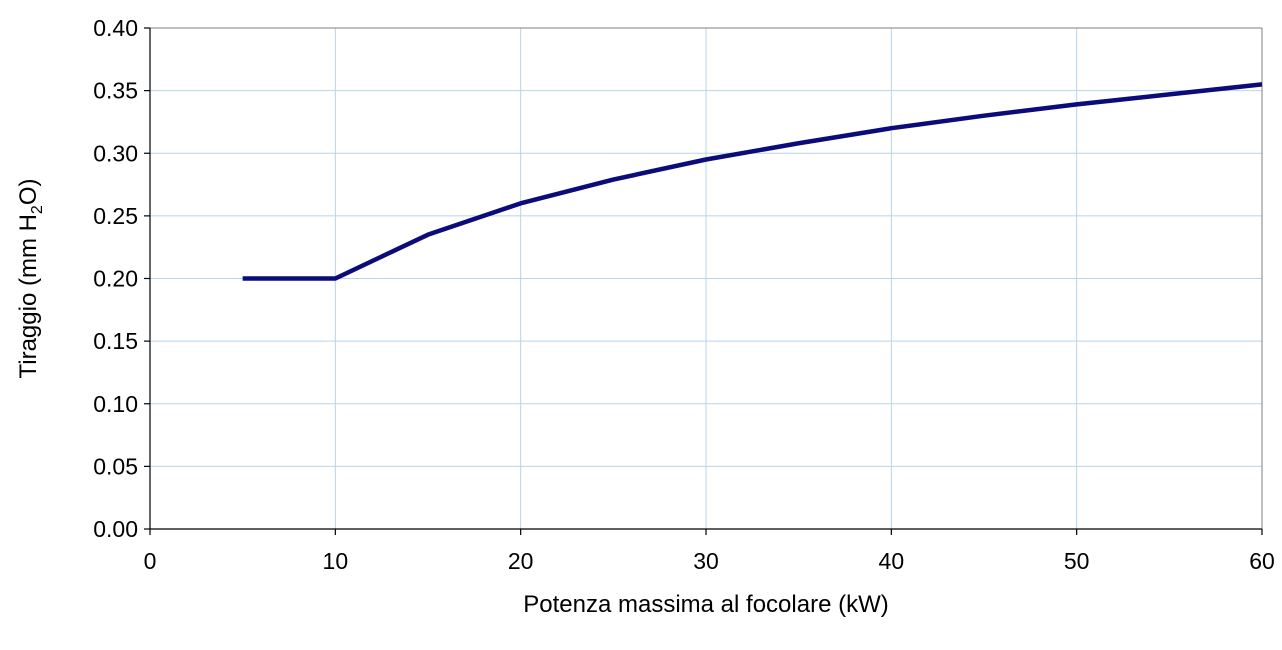 The width and height of the screenshot is (1282, 650). Describe the element at coordinates (336, 561) in the screenshot. I see `x-tick-label-1: 10` at that location.